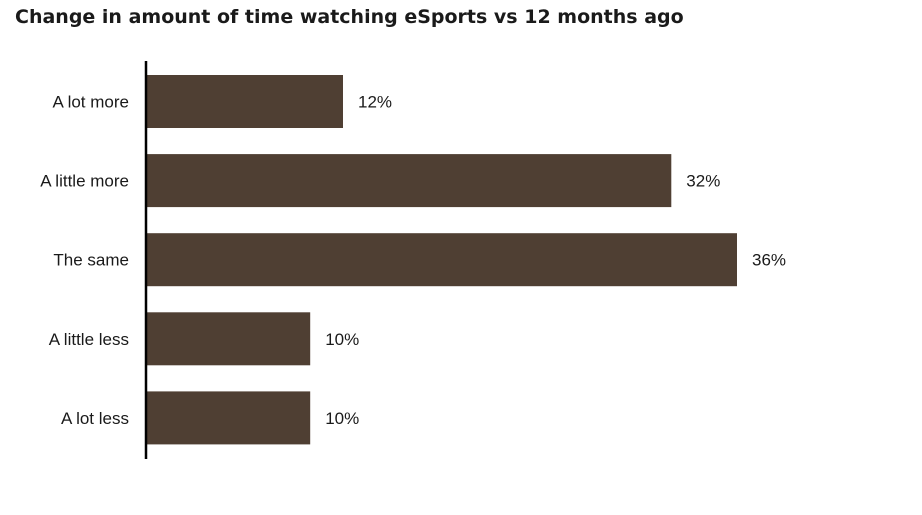  What do you see at coordinates (89, 339) in the screenshot?
I see `category-label: A little less` at bounding box center [89, 339].